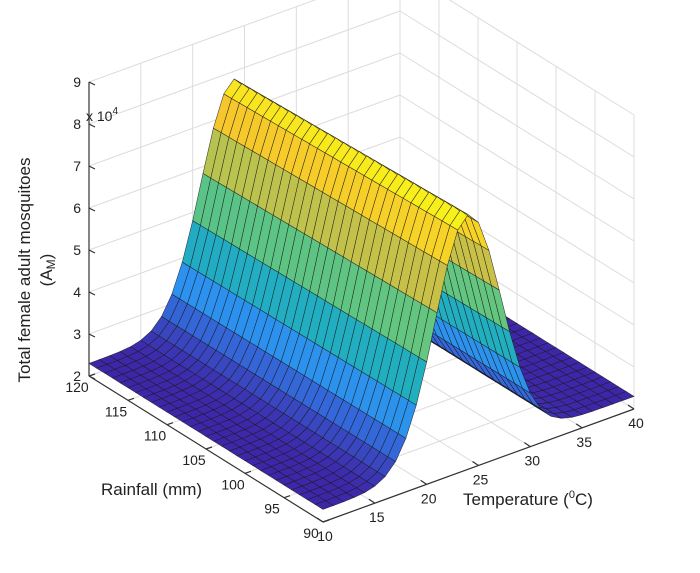  Describe the element at coordinates (625, 396) in the screenshot. I see `surface-patch` at that location.